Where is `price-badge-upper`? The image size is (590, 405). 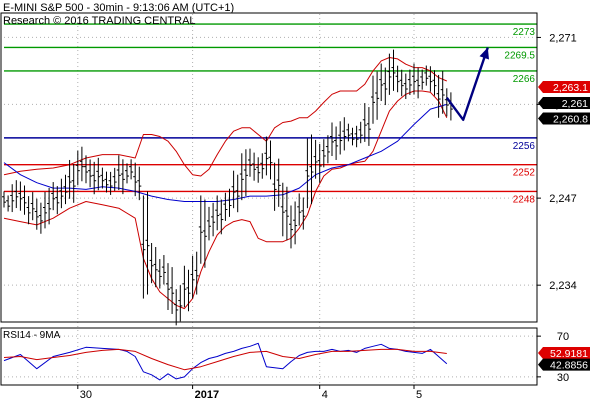 price-badge-upper is located at coordinates (564, 86).